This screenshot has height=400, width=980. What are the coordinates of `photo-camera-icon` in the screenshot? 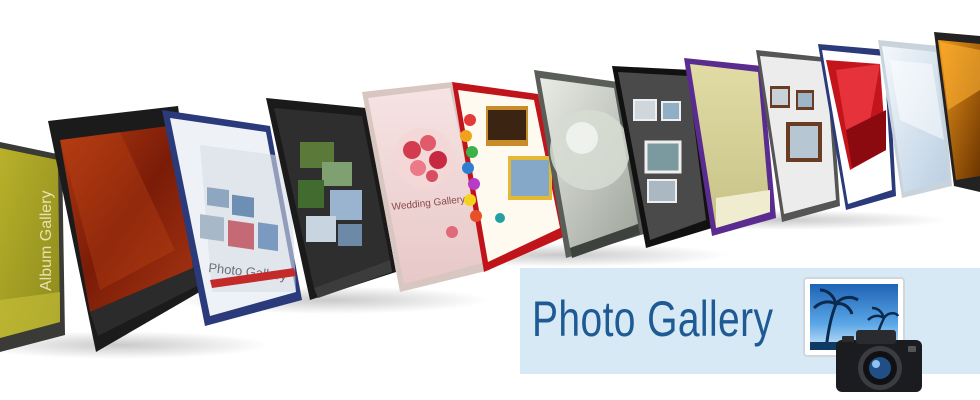 It's located at (862, 334).